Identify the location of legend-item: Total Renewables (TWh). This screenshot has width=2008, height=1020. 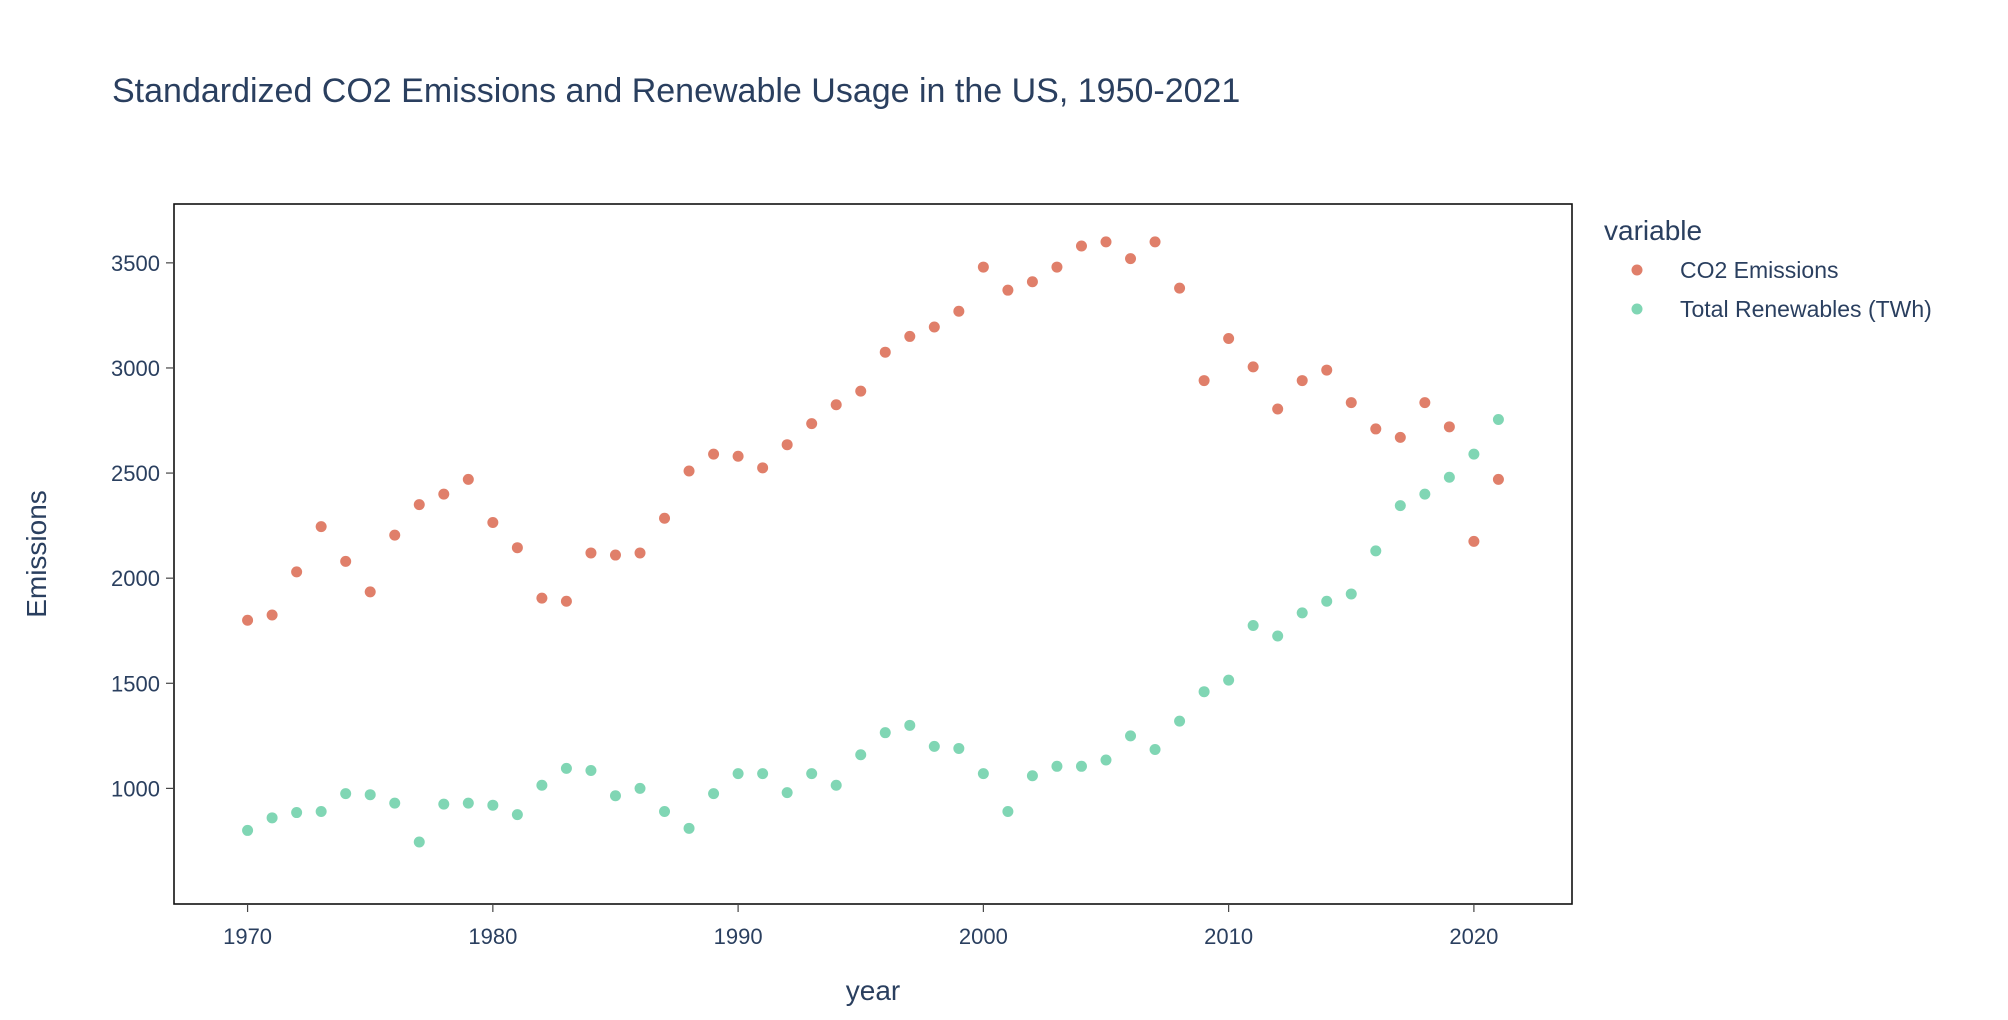
(1781, 309).